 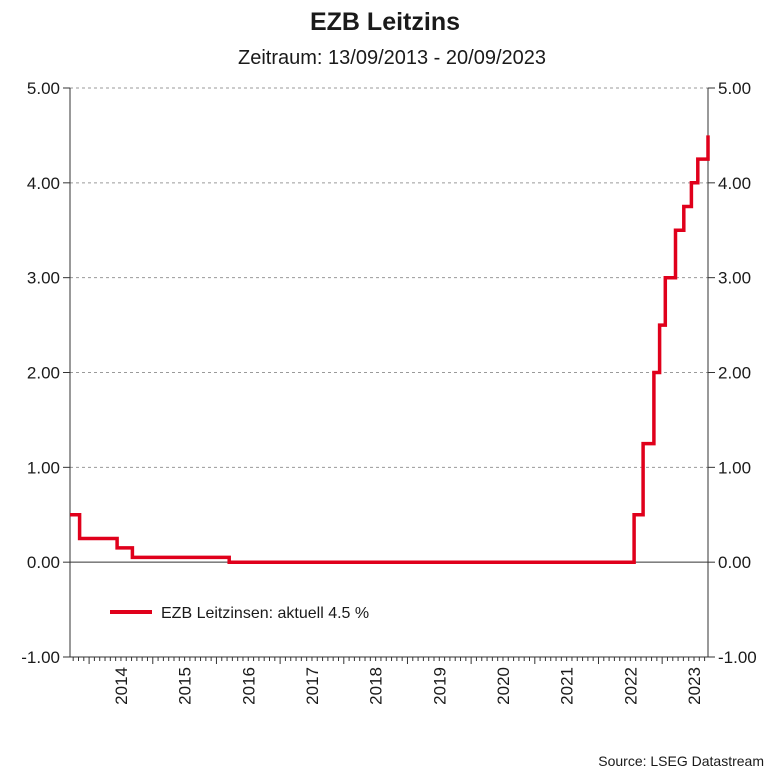 What do you see at coordinates (734, 278) in the screenshot?
I see `ytick-label-right-2: 3.00` at bounding box center [734, 278].